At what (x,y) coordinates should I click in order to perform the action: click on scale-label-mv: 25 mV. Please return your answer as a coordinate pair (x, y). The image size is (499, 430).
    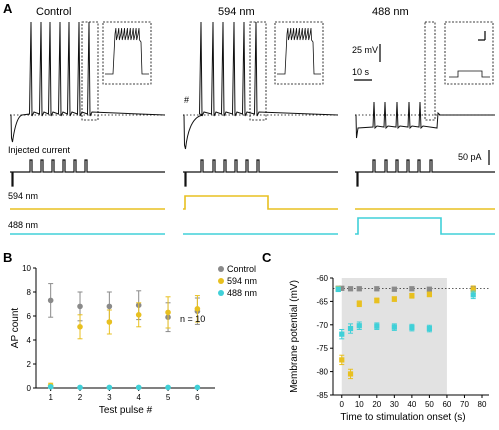
    Looking at the image, I should click on (365, 50).